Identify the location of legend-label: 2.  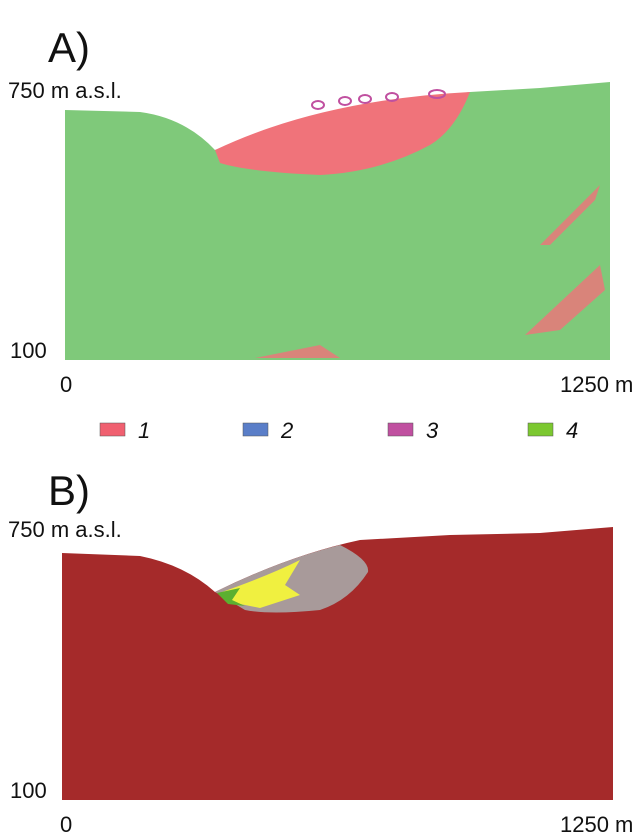
(286, 430).